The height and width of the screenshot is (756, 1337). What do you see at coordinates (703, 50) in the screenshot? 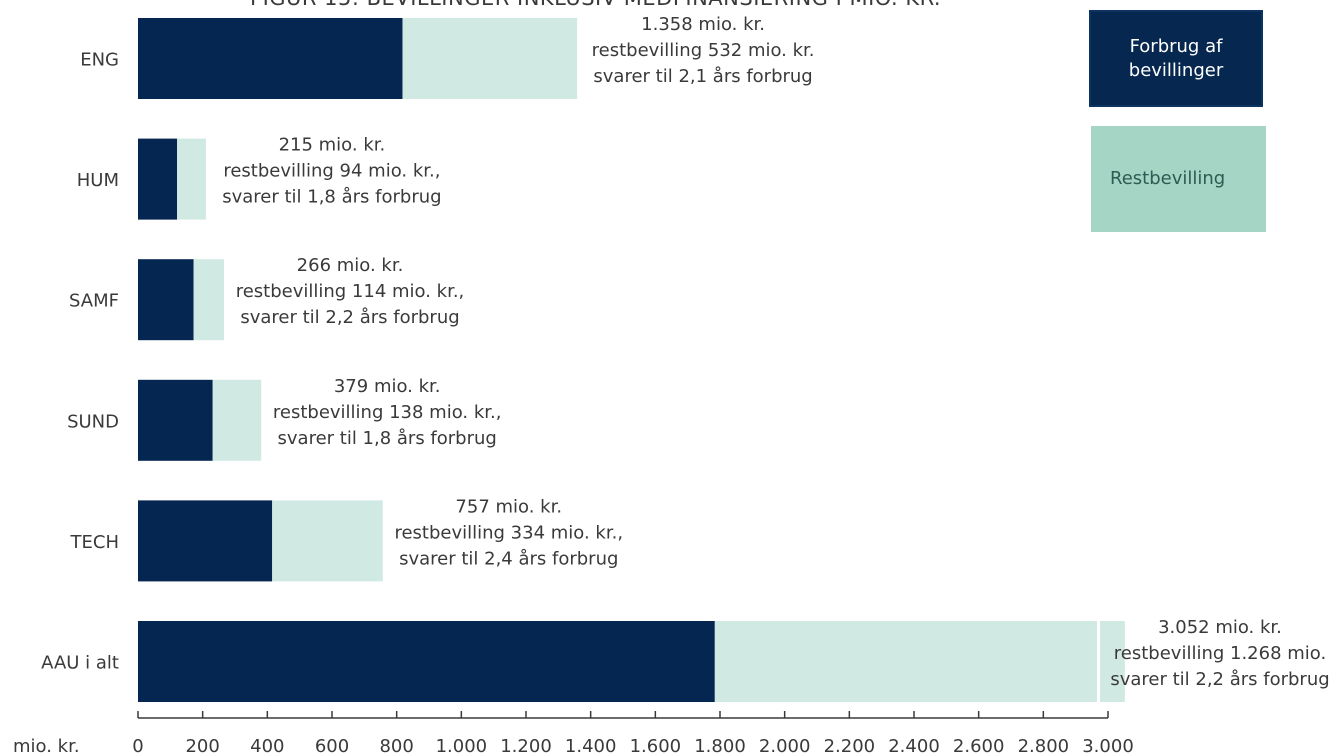
I see `bar-annotation: restbevilling 532 mio. kr.` at bounding box center [703, 50].